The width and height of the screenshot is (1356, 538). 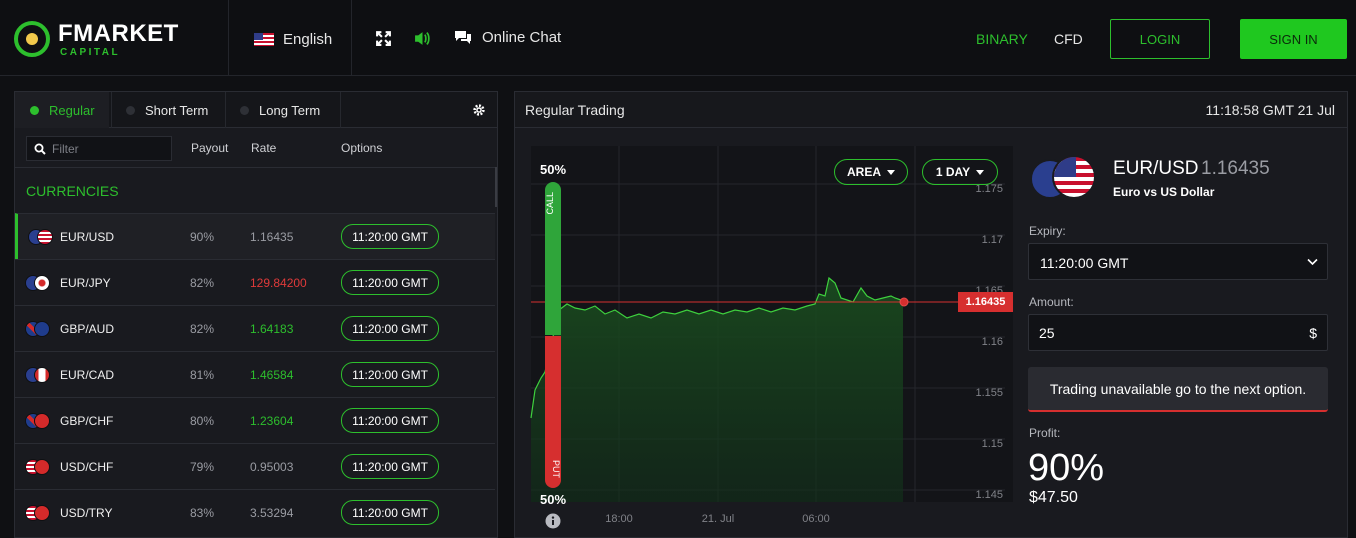 What do you see at coordinates (1160, 39) in the screenshot?
I see `login-button: LOGIN` at bounding box center [1160, 39].